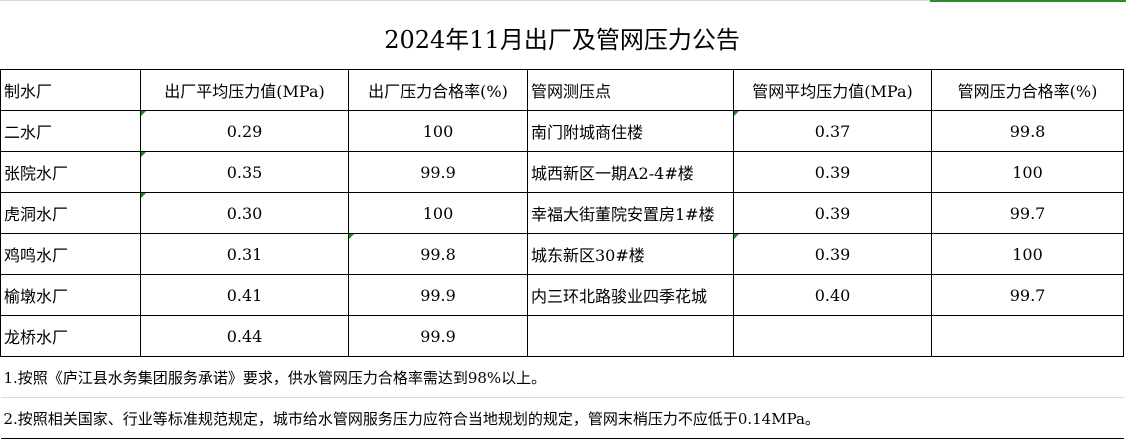 This screenshot has width=1126, height=439. I want to click on network-rate-cell, so click(1027, 336).